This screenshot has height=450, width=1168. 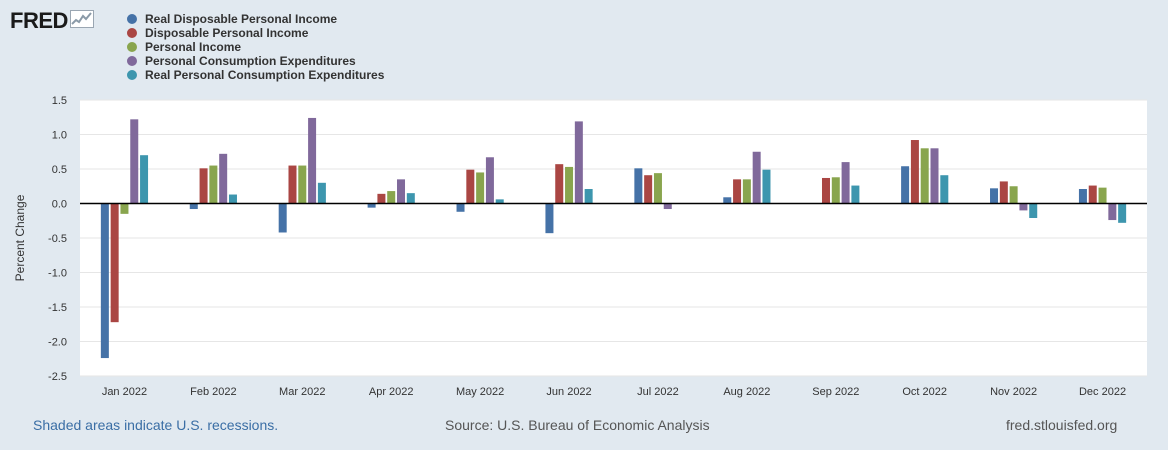 I want to click on fred-logo: FRED, so click(x=52, y=21).